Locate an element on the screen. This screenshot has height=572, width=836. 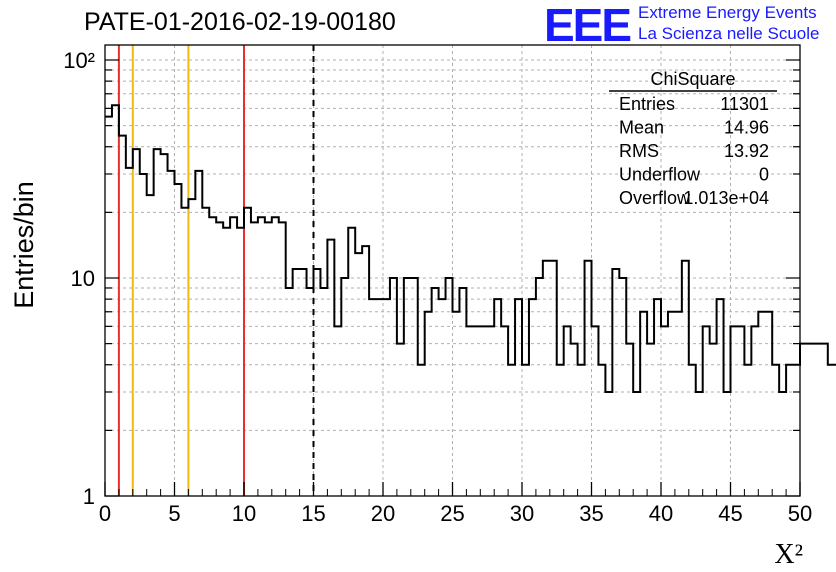
x-tick-label: 15 is located at coordinates (313, 513).